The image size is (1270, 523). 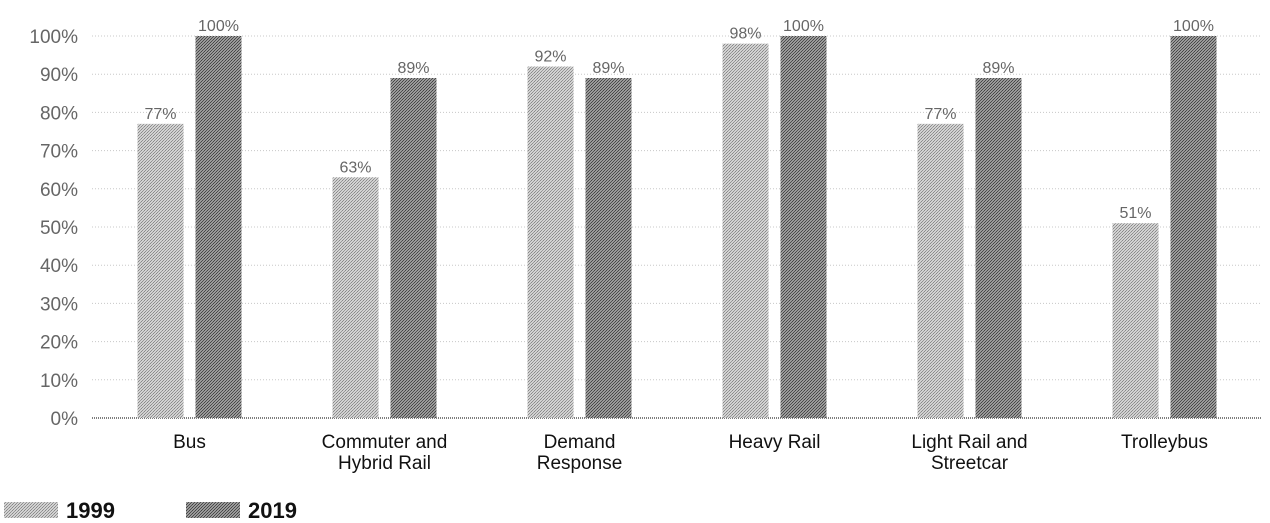 I want to click on x-category-label: Heavy Rail, so click(x=775, y=442).